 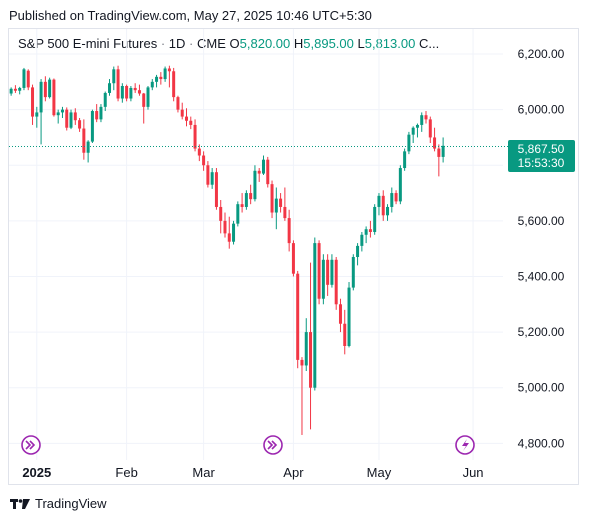 I want to click on x-tick-label: 2025, so click(x=36, y=472).